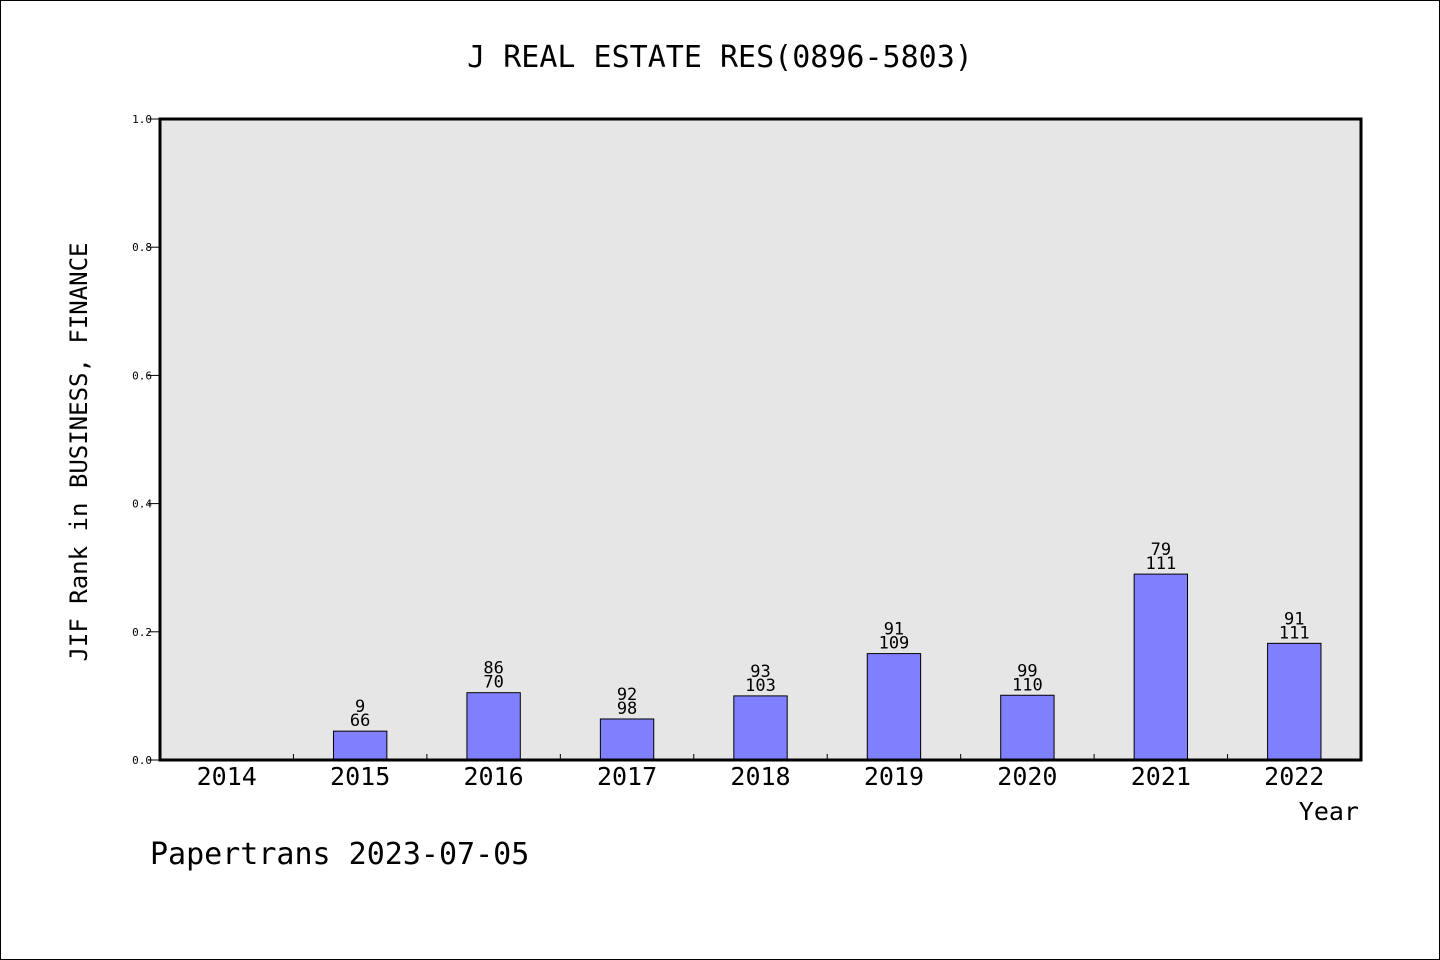 This screenshot has height=960, width=1440. Describe the element at coordinates (79, 451) in the screenshot. I see `y-axis-label: JIF Rank in BUSINESS, FINANCE` at that location.